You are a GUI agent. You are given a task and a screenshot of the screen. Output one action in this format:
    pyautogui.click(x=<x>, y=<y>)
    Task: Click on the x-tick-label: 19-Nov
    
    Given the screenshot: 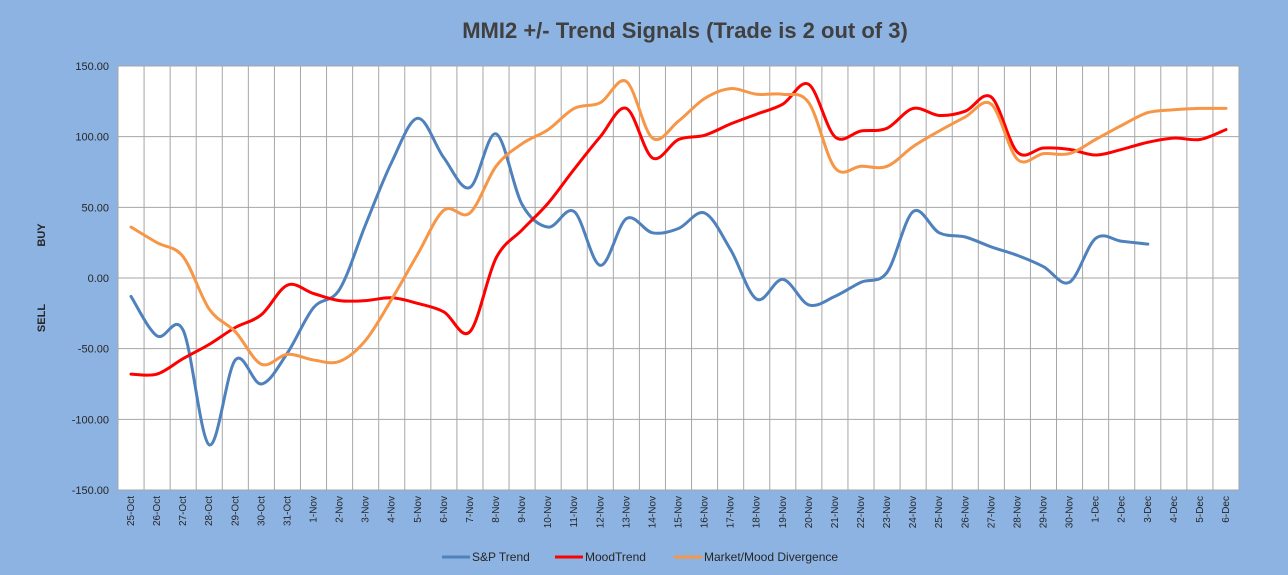 What is the action you would take?
    pyautogui.click(x=783, y=512)
    